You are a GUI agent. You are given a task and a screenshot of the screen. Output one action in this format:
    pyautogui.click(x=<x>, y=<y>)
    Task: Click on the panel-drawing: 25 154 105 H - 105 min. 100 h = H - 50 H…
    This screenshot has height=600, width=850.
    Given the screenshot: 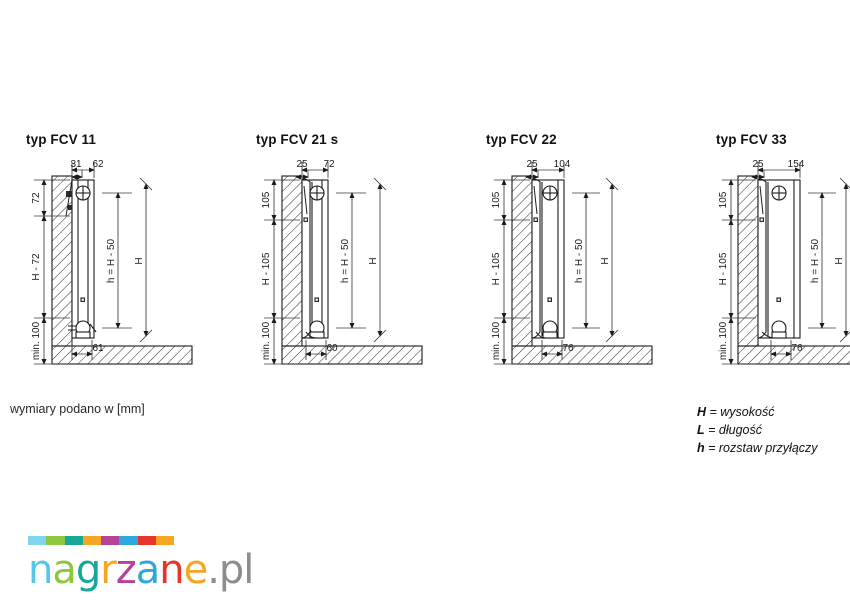 What is the action you would take?
    pyautogui.click(x=783, y=280)
    